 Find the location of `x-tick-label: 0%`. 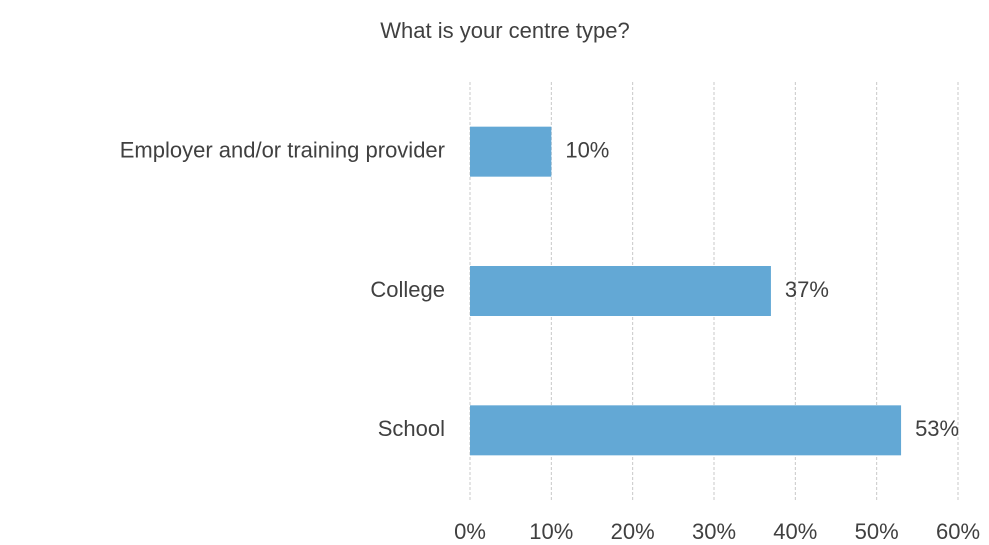

x-tick-label: 0% is located at coordinates (470, 531).